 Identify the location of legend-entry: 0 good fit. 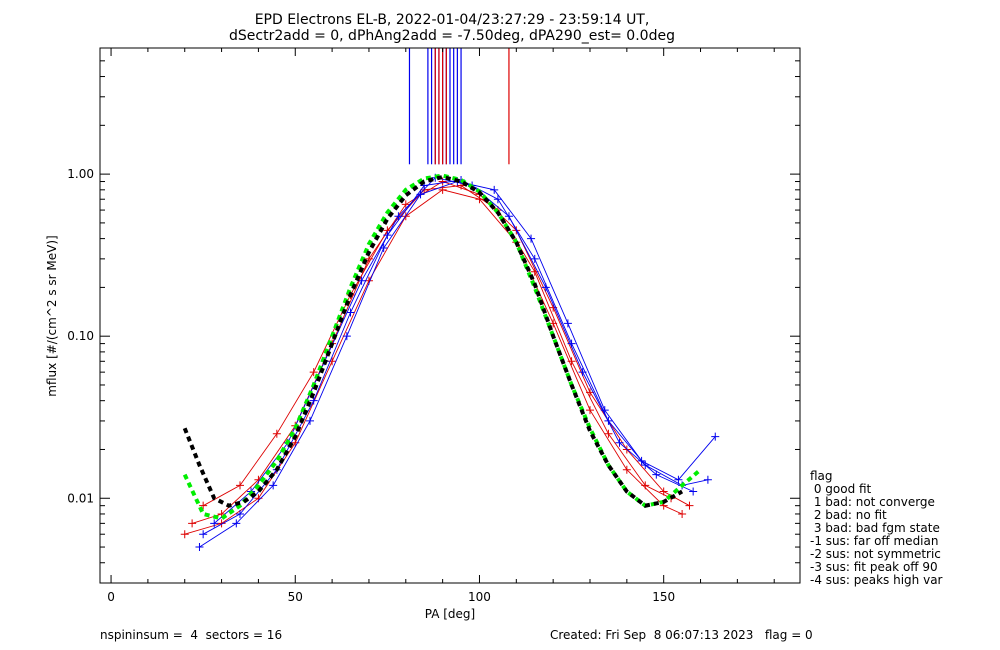
(841, 489).